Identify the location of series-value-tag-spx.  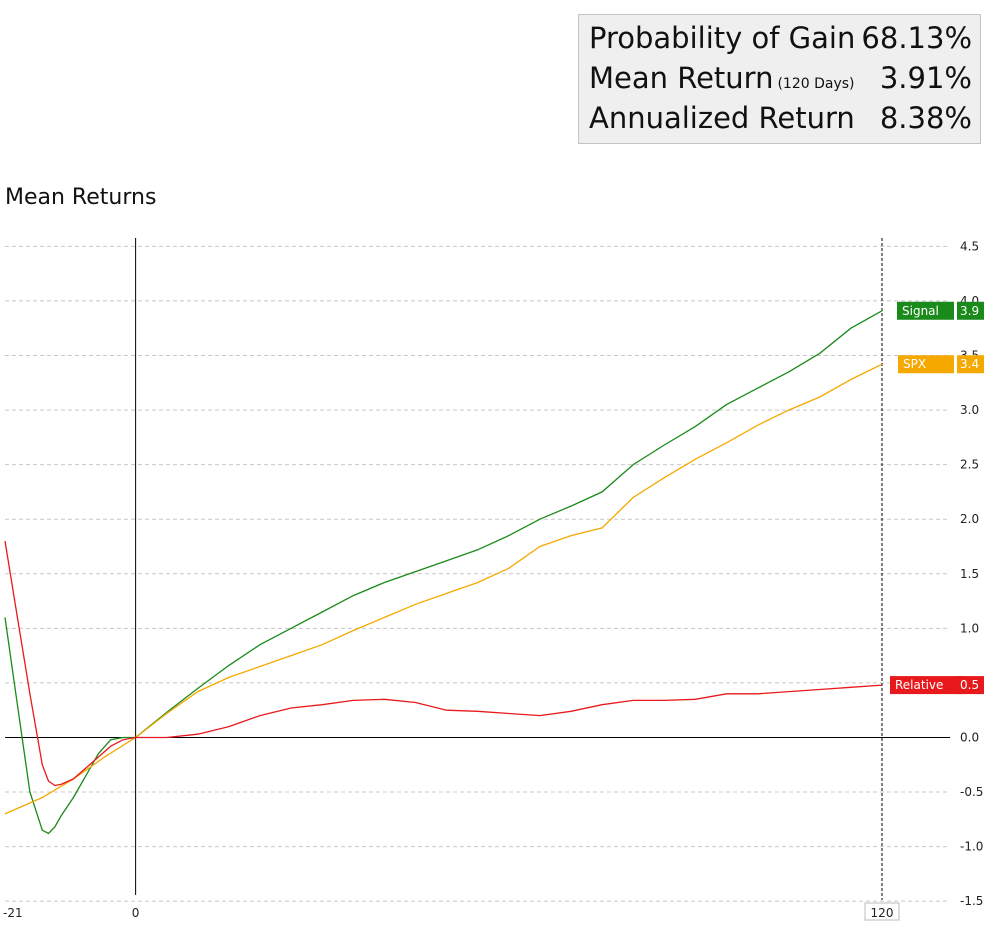
(970, 364).